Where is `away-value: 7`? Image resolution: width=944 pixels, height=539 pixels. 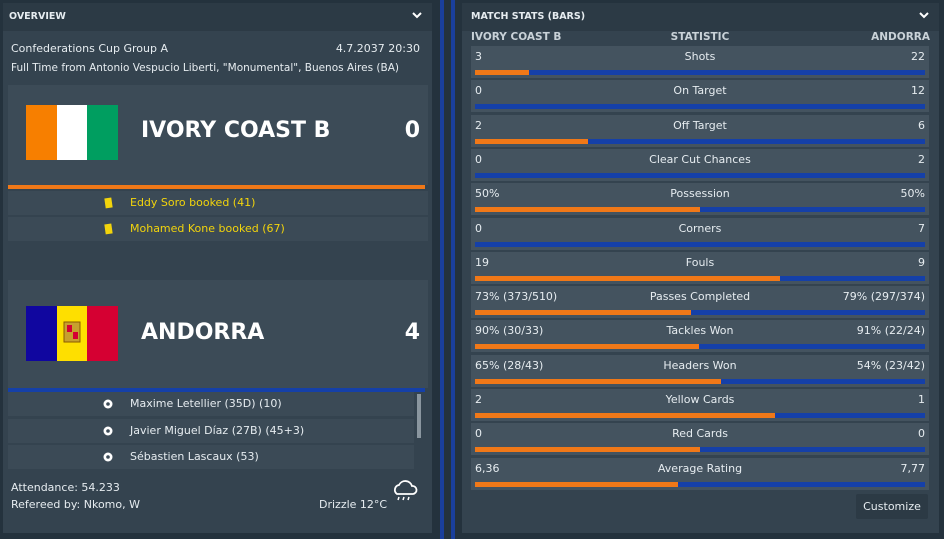 away-value: 7 is located at coordinates (921, 228).